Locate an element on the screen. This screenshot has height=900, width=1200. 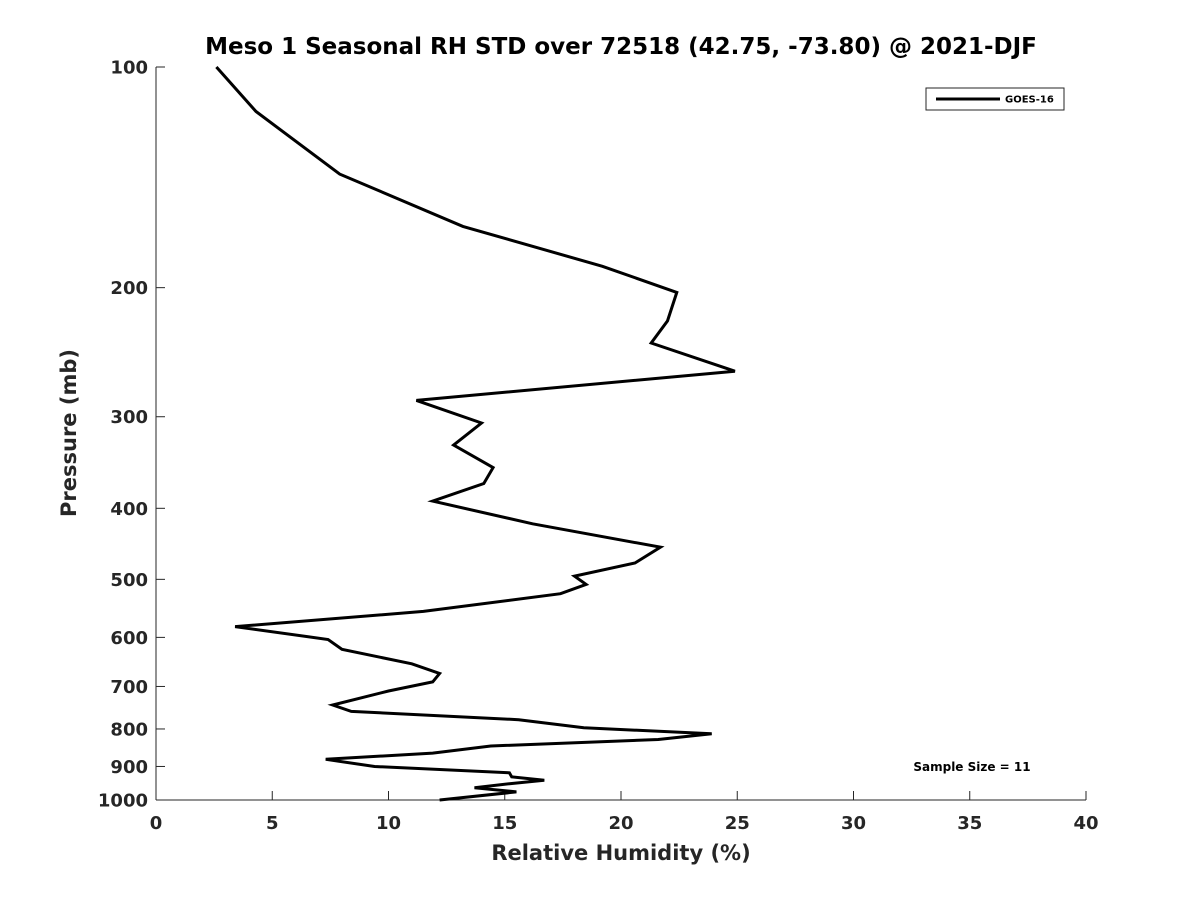
y-tick-label: 1000 is located at coordinates (123, 801).